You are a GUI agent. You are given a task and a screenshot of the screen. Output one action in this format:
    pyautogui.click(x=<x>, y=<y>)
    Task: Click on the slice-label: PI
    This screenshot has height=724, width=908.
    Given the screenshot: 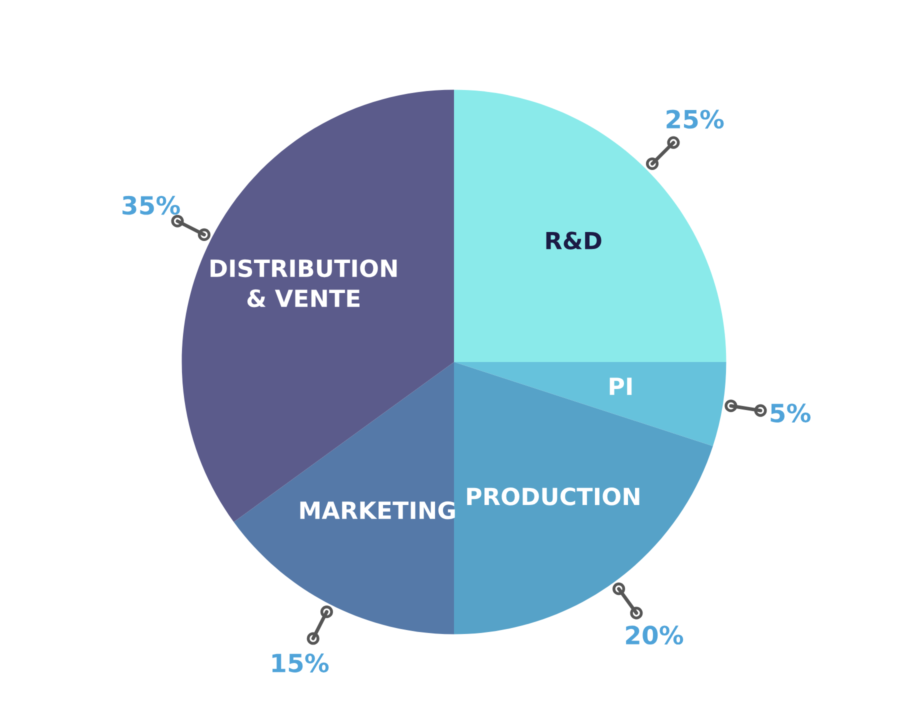 What is the action you would take?
    pyautogui.click(x=621, y=386)
    